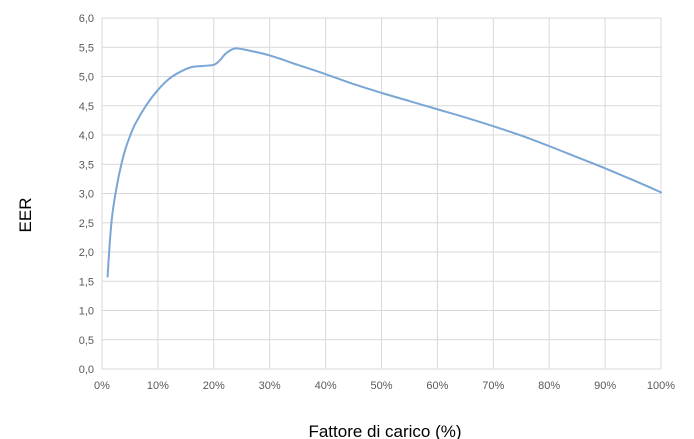 The width and height of the screenshot is (694, 439). I want to click on y-tick-label: 6,0, so click(86, 19).